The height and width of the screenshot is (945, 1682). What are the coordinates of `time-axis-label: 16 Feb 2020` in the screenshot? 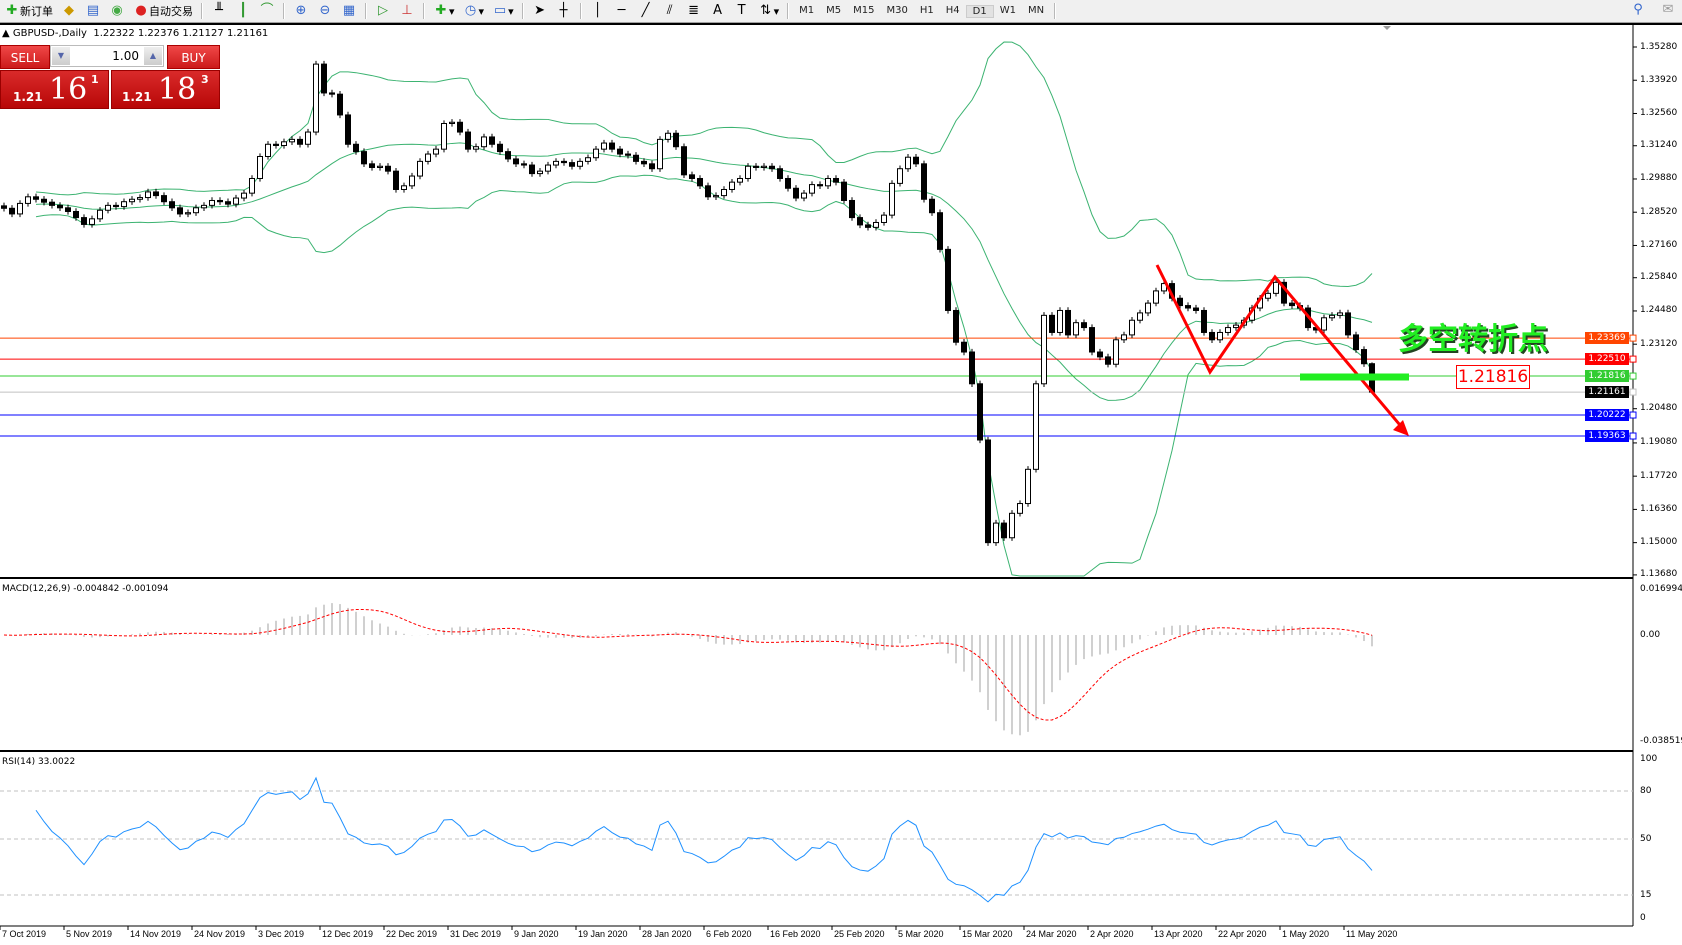 It's located at (795, 934).